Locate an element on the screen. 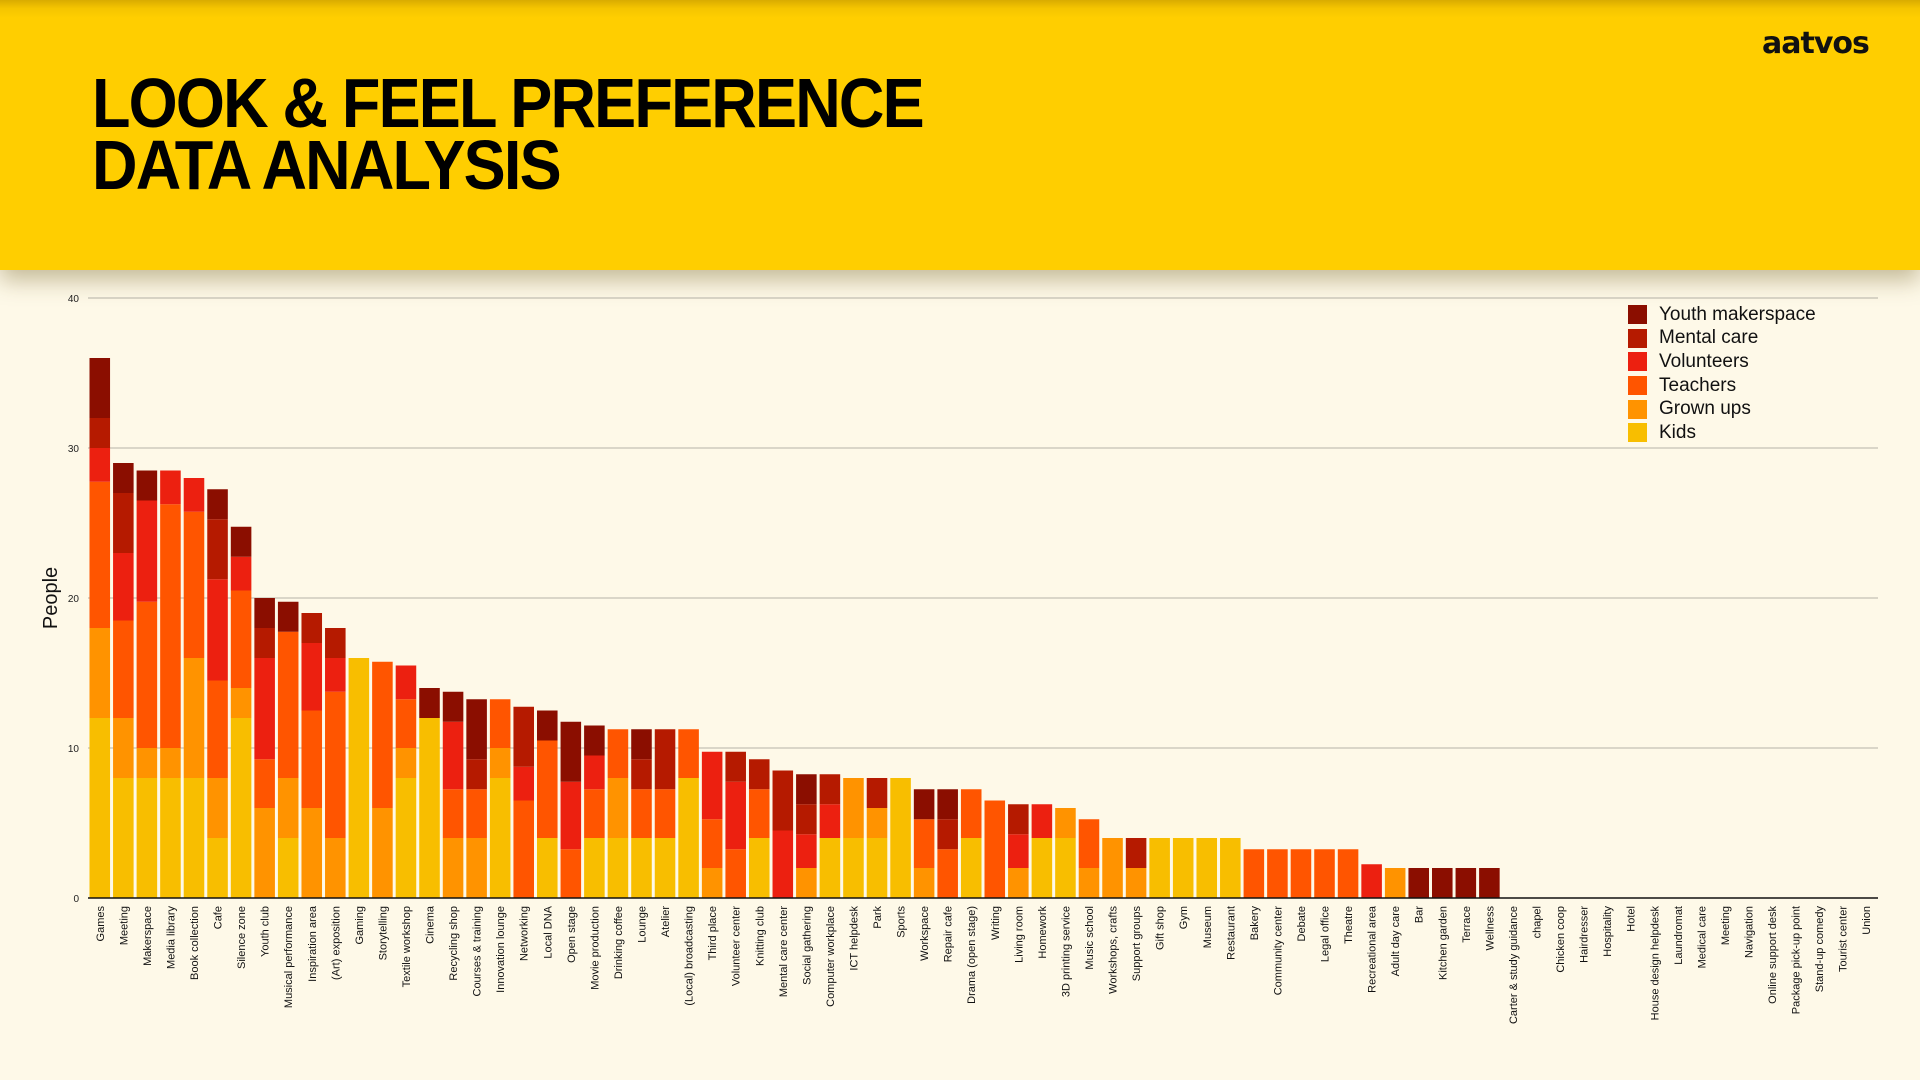 This screenshot has width=1920, height=1080. x-tick-label: Theatre is located at coordinates (1349, 925).